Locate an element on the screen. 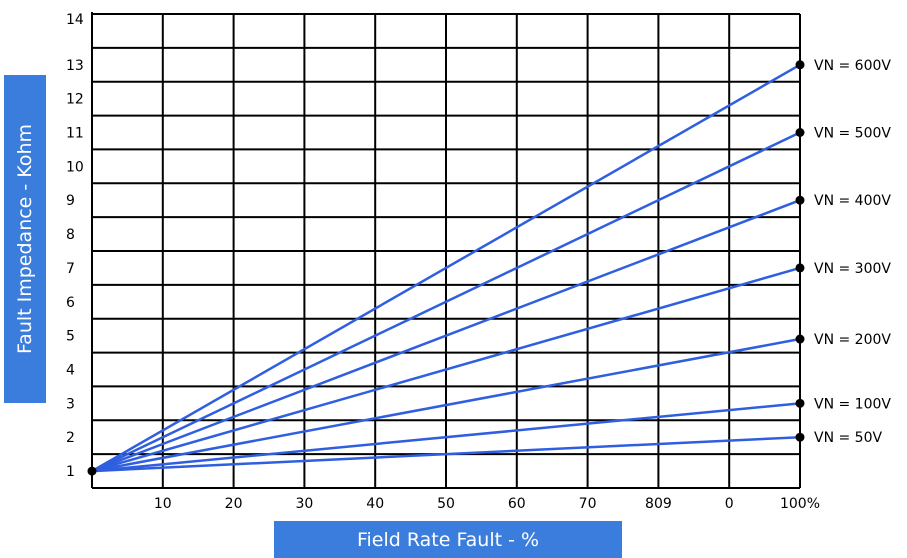 This screenshot has width=907, height=558. series-label: VN = 500V is located at coordinates (852, 134).